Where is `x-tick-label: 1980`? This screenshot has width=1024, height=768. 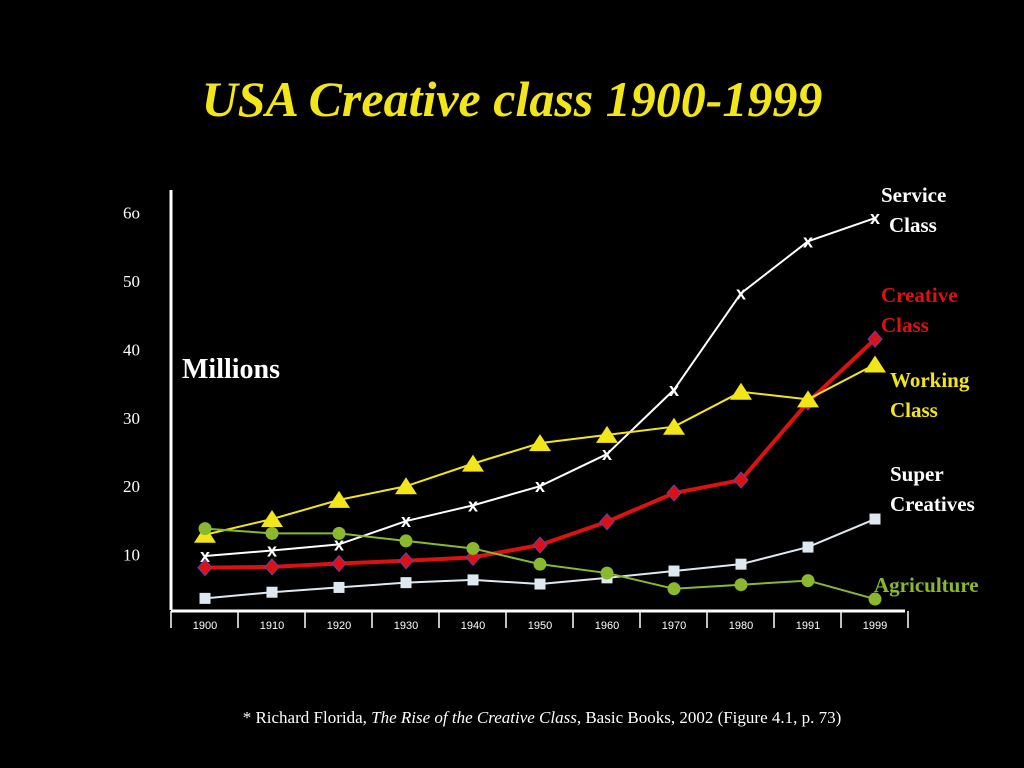 x-tick-label: 1980 is located at coordinates (741, 626).